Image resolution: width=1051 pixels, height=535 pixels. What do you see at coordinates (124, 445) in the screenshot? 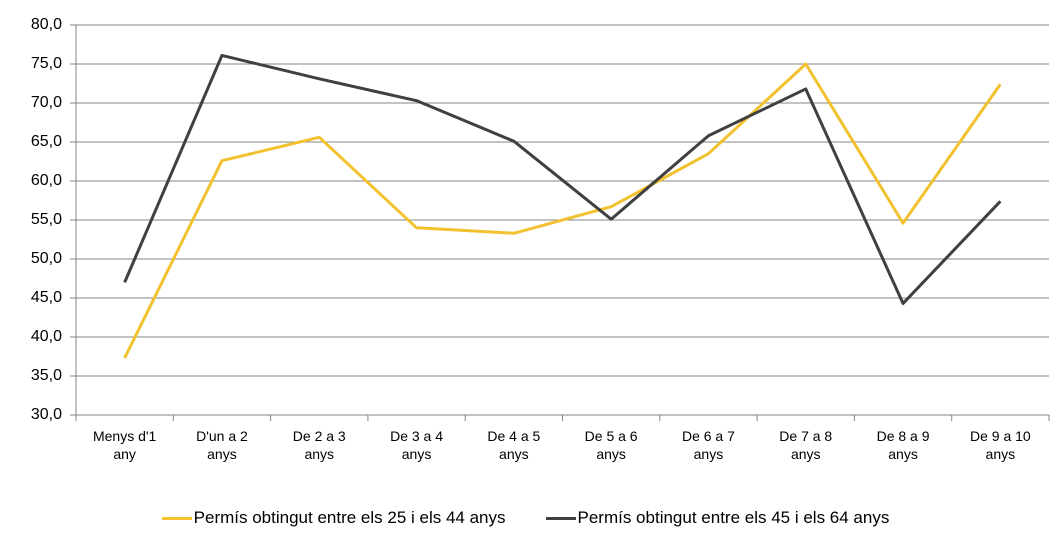
I see `x-tick-label: Menys d'1 any` at bounding box center [124, 445].